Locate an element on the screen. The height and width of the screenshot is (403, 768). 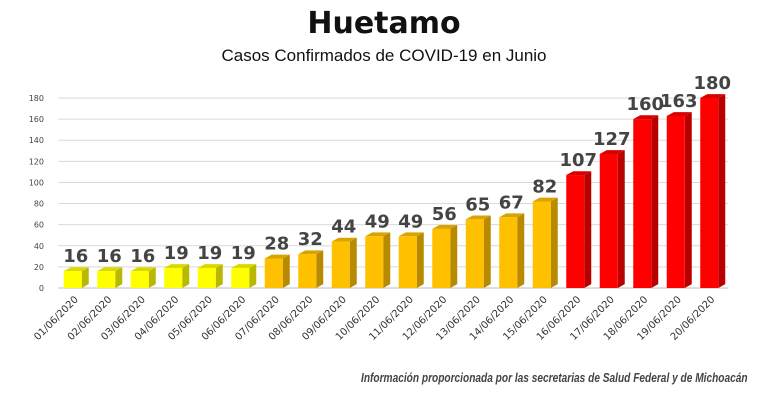
y-tick-label: 160 is located at coordinates (36, 119).